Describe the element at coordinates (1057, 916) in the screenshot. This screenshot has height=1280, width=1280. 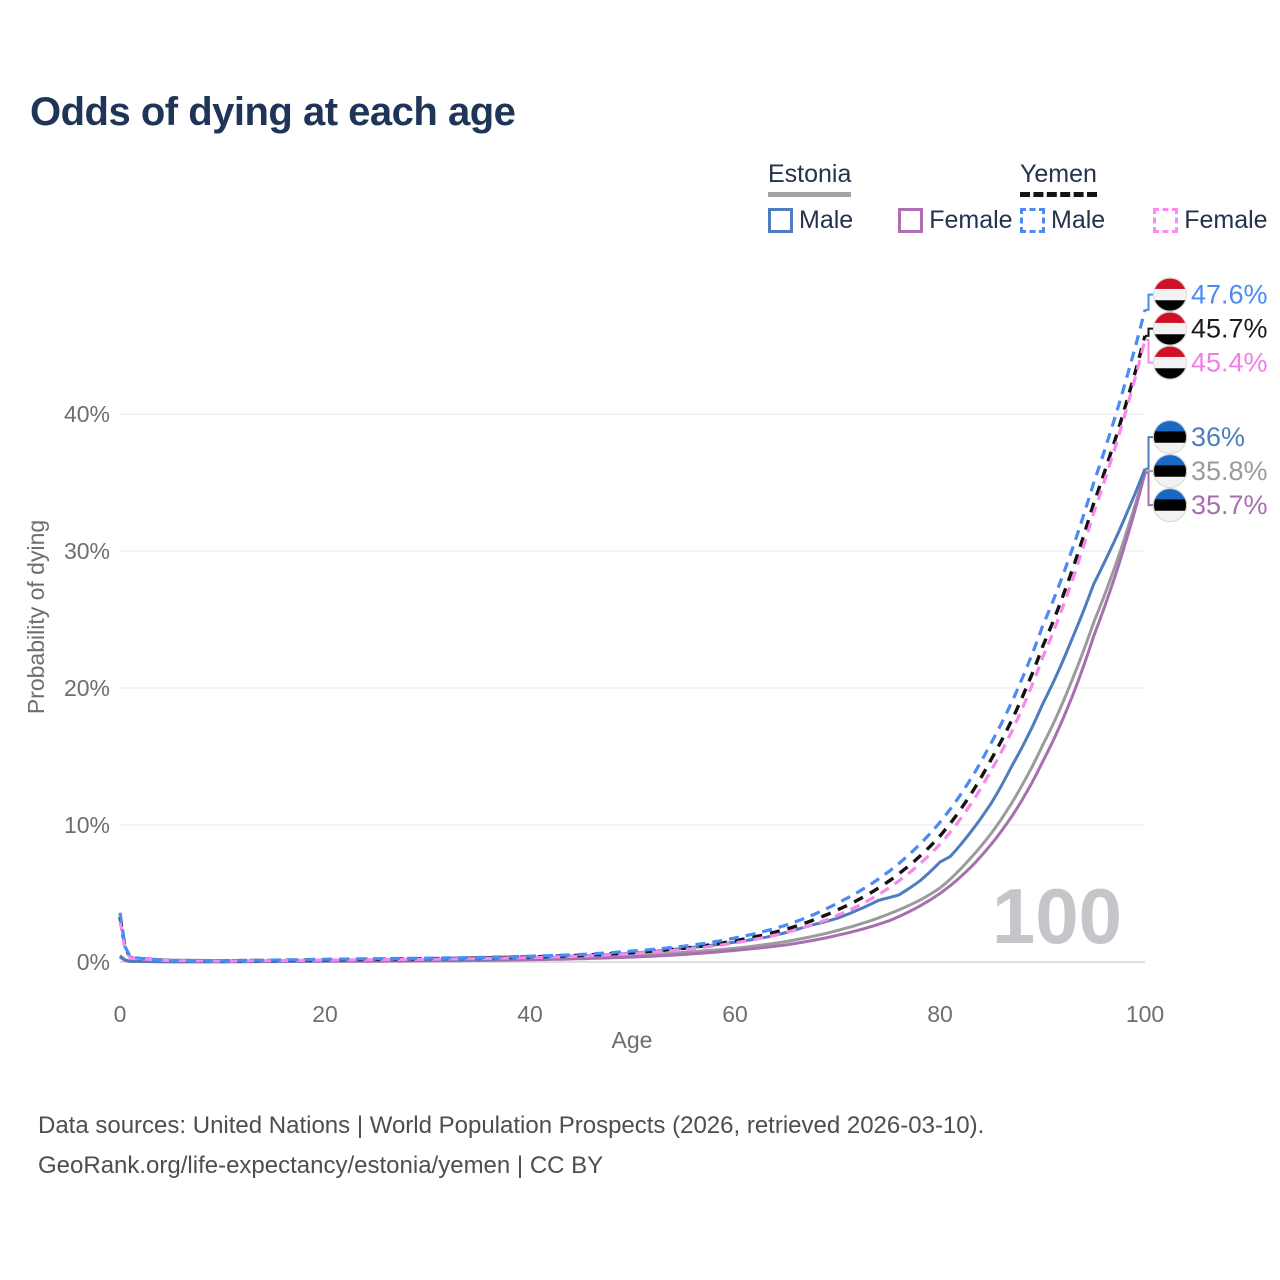
I see `age-counter-watermark: 100` at that location.